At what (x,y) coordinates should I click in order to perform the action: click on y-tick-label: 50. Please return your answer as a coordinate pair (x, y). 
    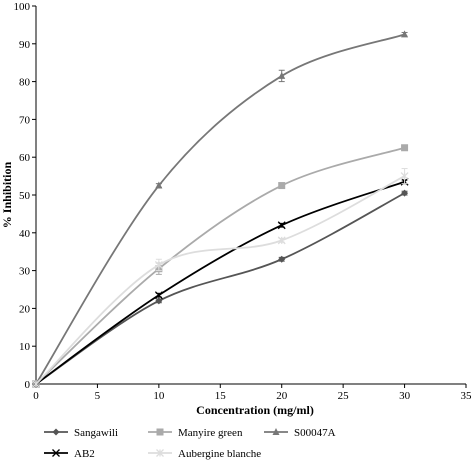
    Looking at the image, I should click on (25, 196).